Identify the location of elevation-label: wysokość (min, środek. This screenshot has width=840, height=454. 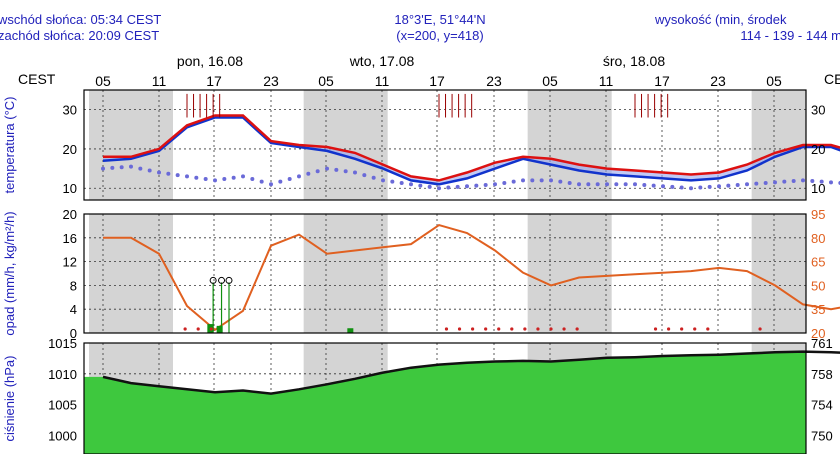
(720, 19).